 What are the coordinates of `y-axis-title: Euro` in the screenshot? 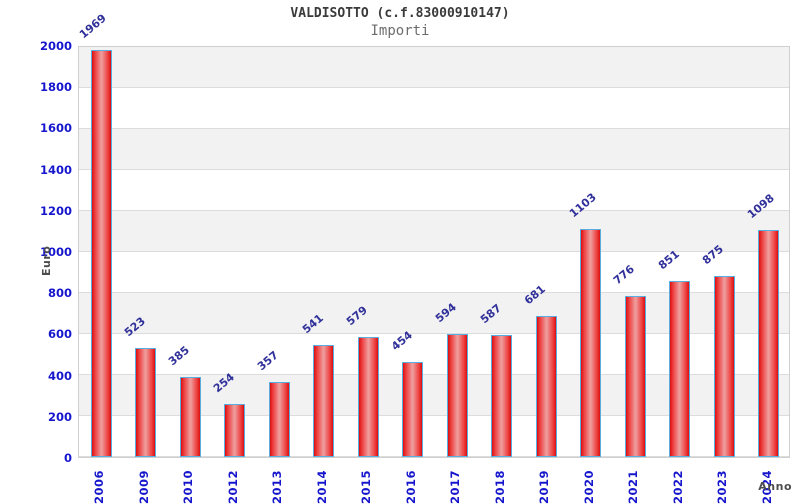 It's located at (46, 260).